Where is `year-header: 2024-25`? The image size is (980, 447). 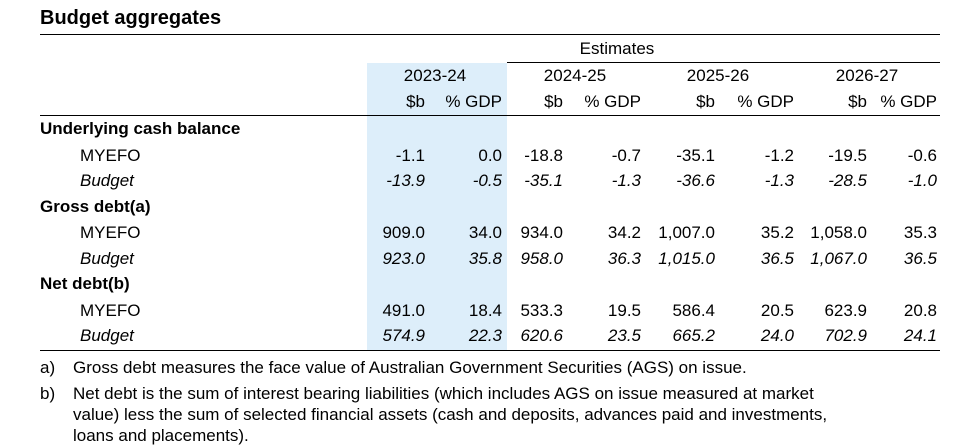
year-header: 2024-25 is located at coordinates (575, 75).